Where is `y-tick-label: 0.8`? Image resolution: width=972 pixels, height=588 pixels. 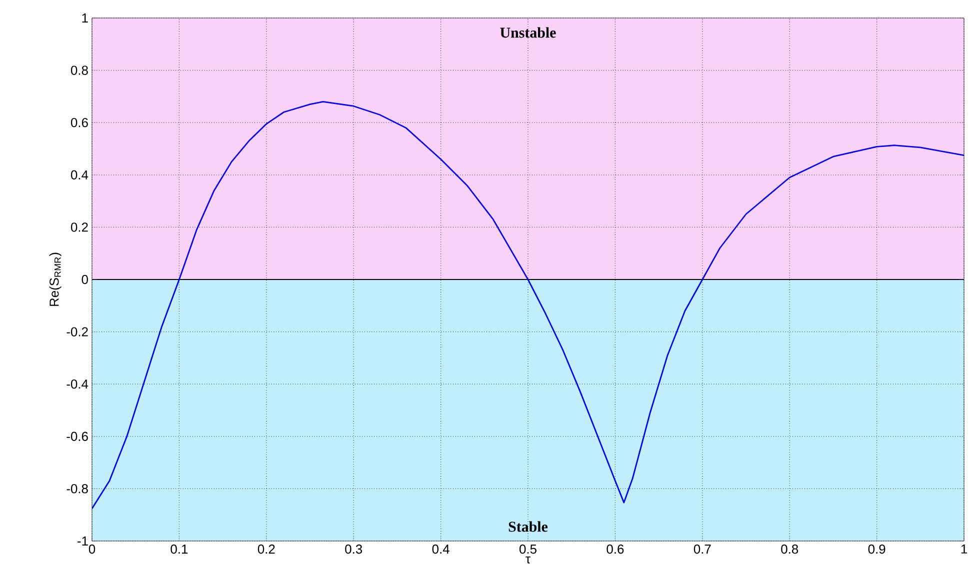 y-tick-label: 0.8 is located at coordinates (79, 70).